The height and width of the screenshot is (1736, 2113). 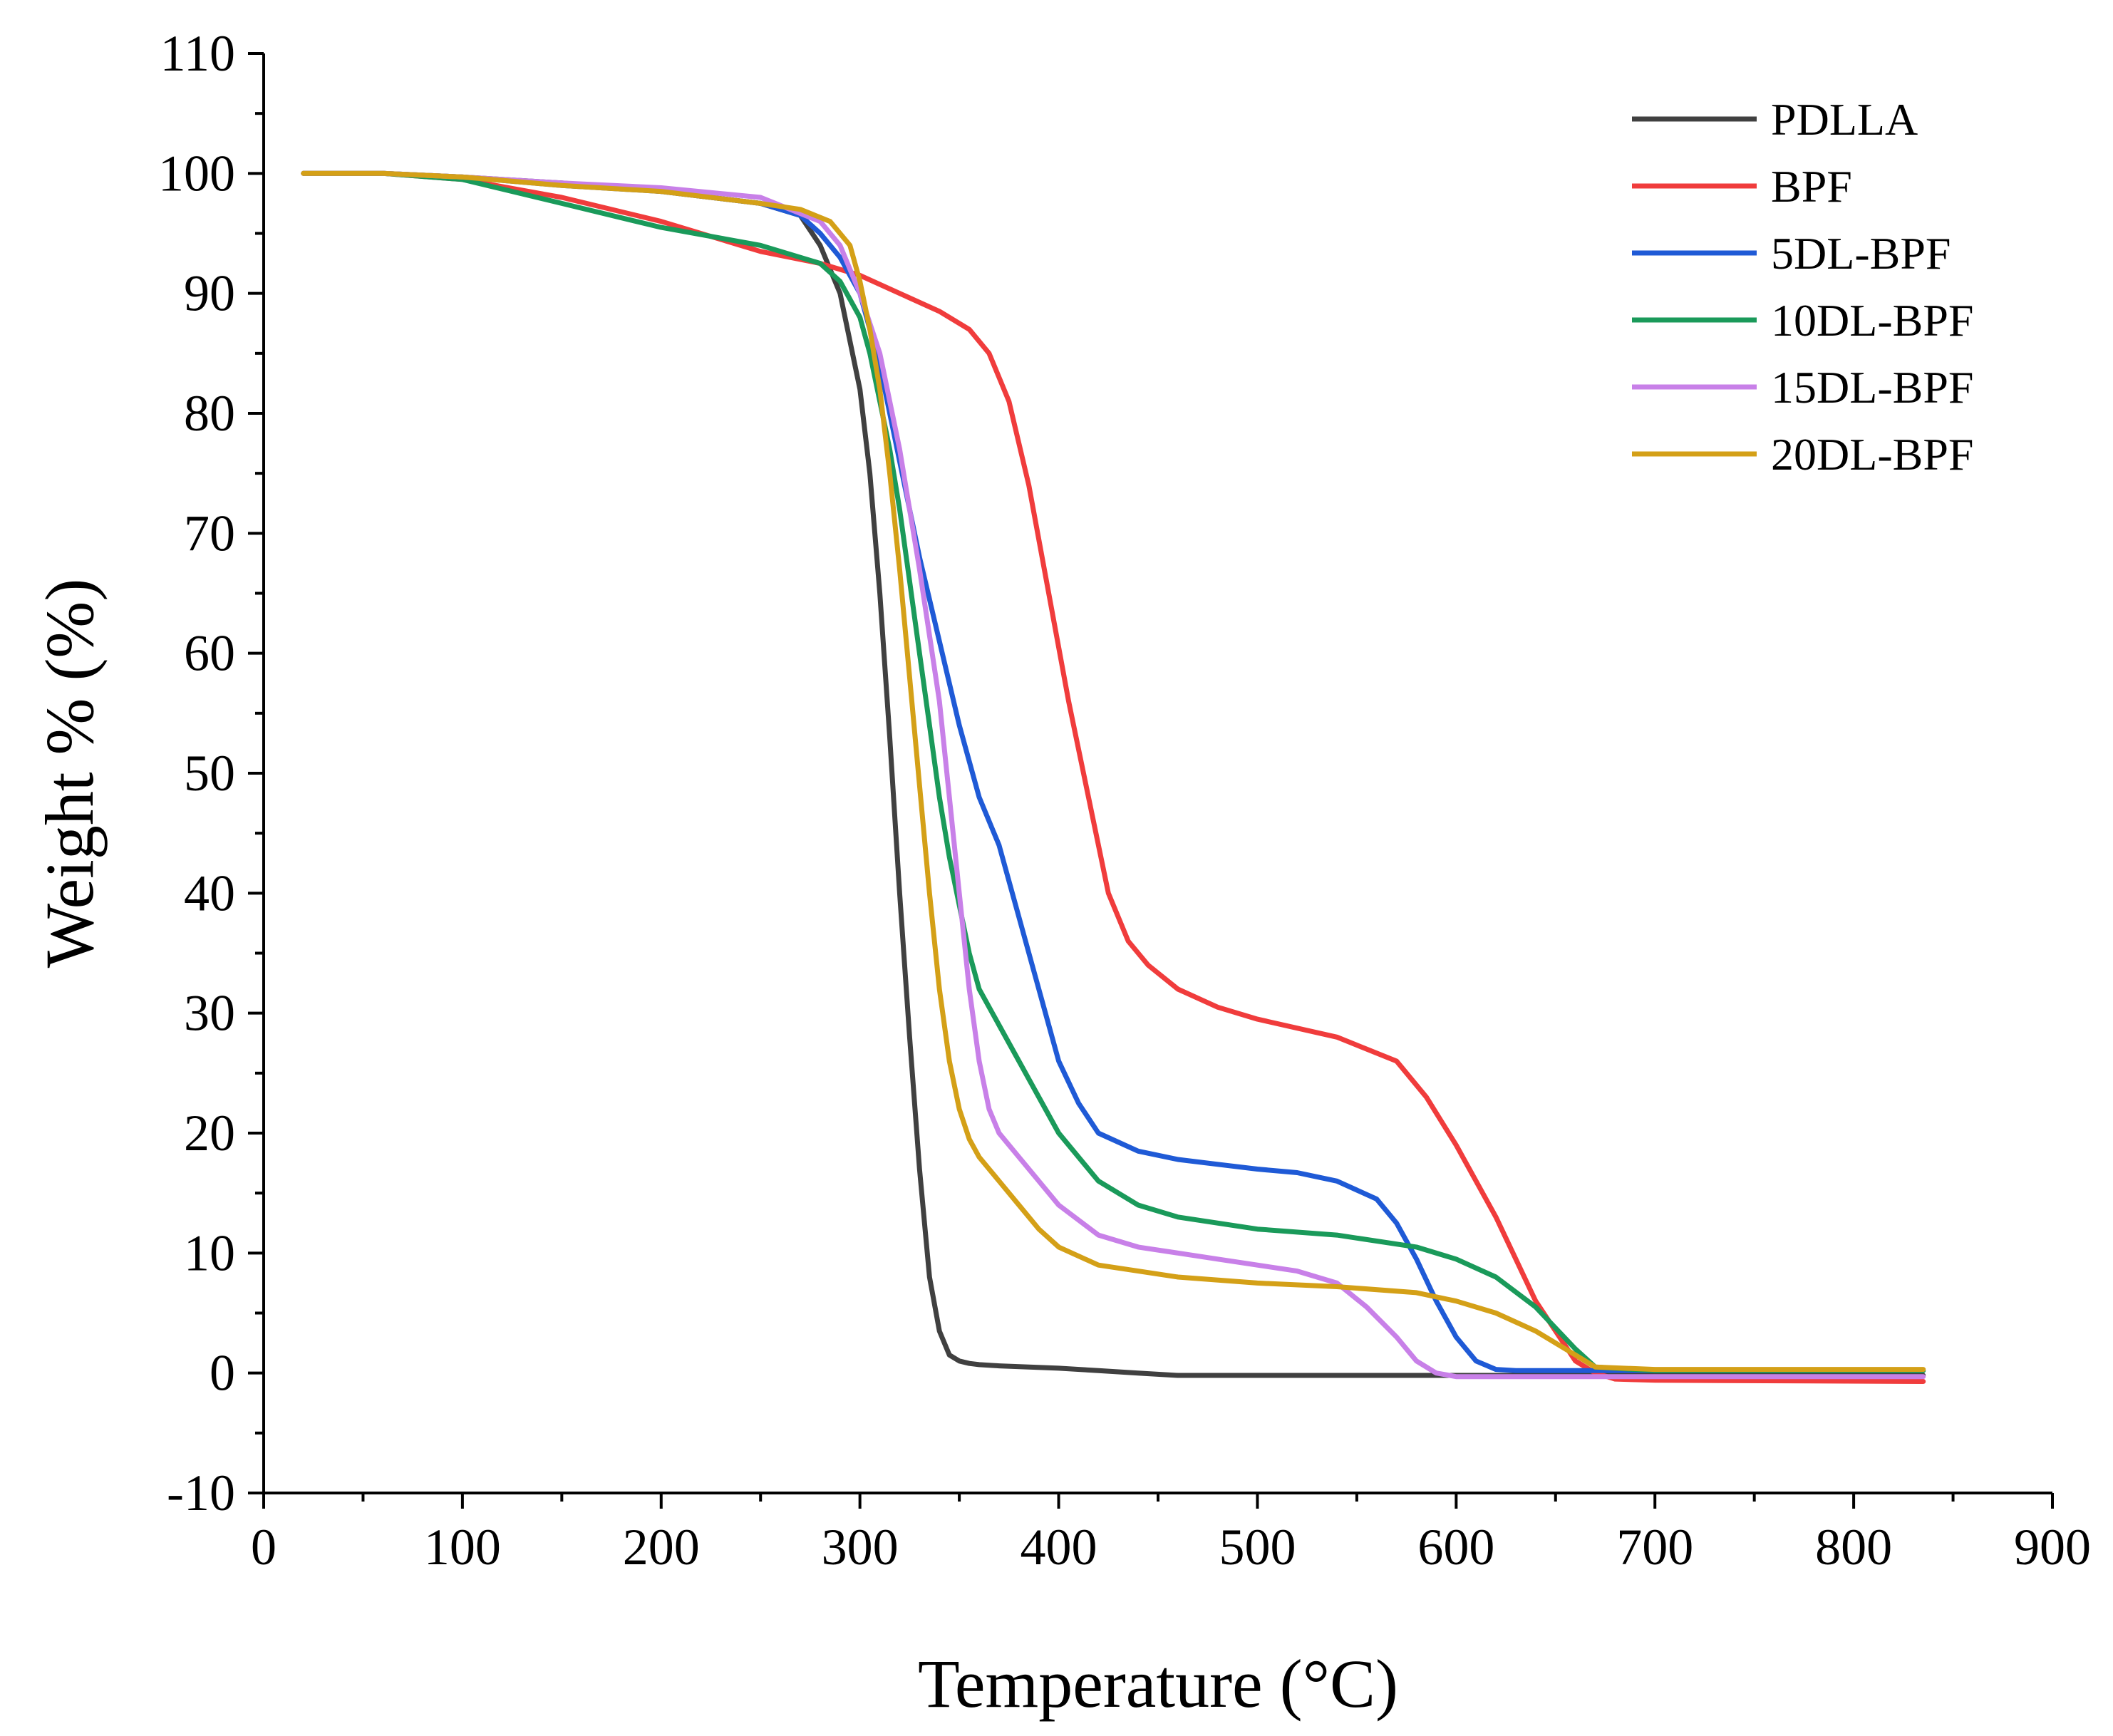 I want to click on y-tick-label: 40, so click(x=209, y=893).